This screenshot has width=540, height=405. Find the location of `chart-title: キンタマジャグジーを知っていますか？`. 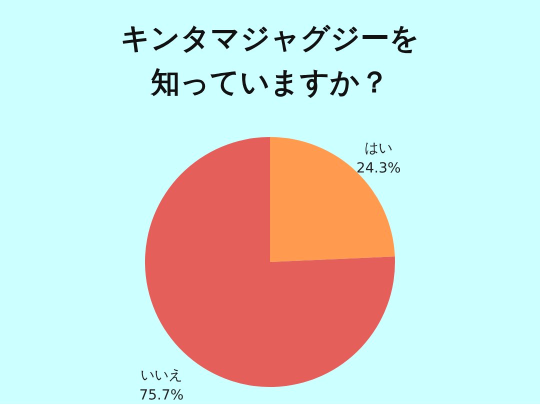

chart-title: キンタマジャグジーを知っていますか？ is located at coordinates (270, 60).